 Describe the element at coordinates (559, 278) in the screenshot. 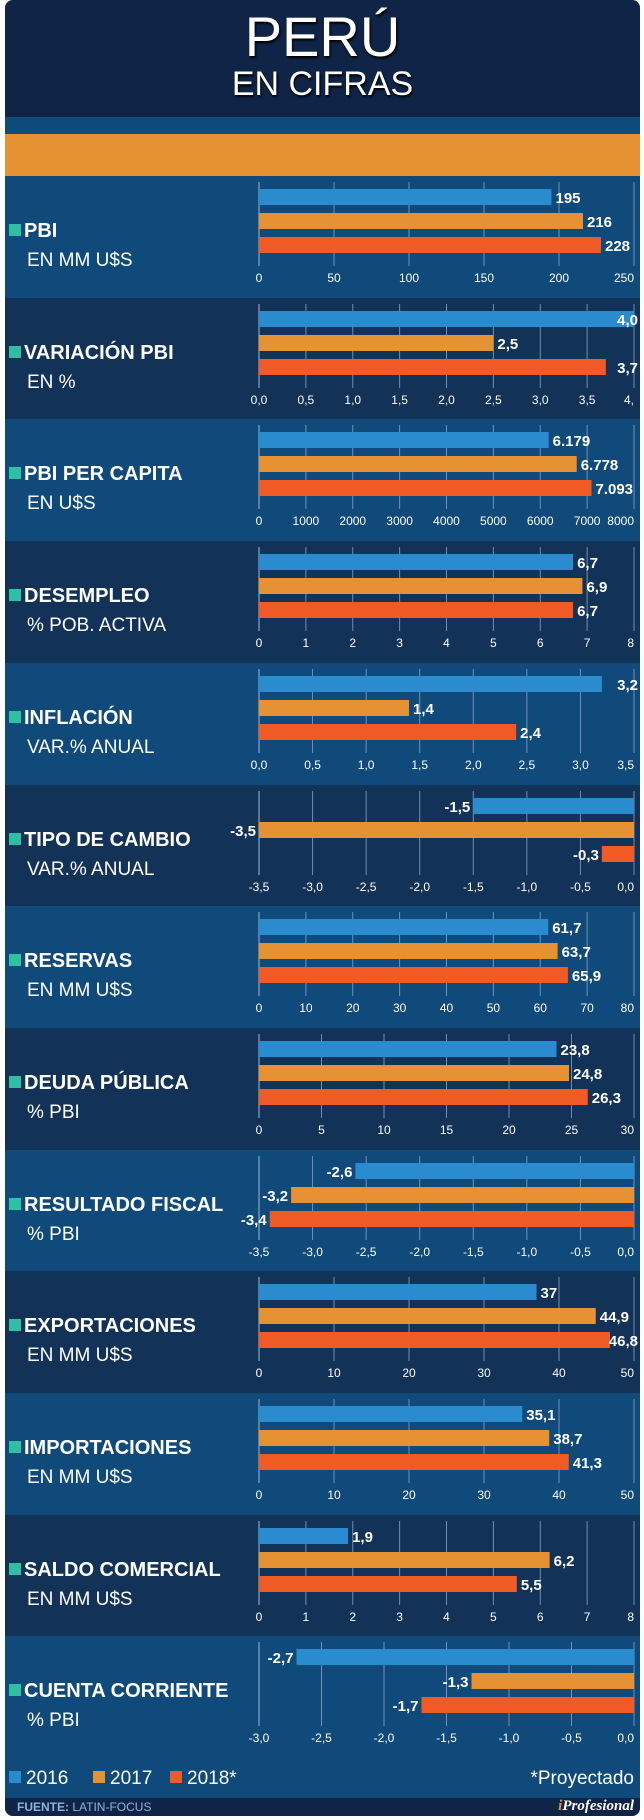

I see `tick-label: 200` at that location.